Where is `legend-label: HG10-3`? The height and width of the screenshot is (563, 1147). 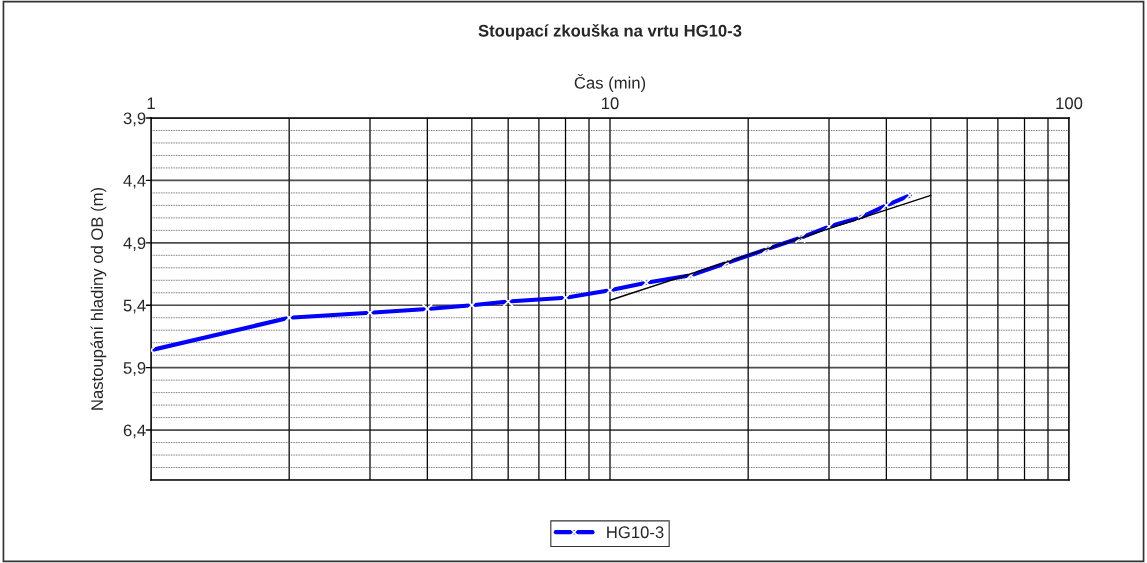
legend-label: HG10-3 is located at coordinates (635, 532).